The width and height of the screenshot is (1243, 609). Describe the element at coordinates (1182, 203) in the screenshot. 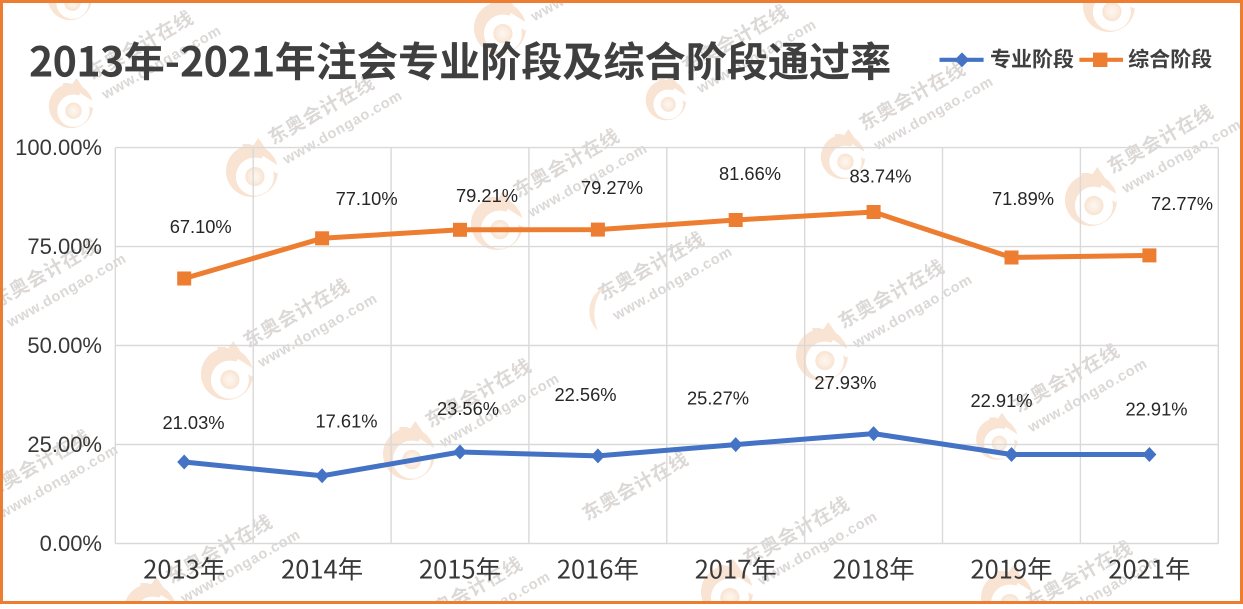

I see `svg-text: 72.77%` at that location.